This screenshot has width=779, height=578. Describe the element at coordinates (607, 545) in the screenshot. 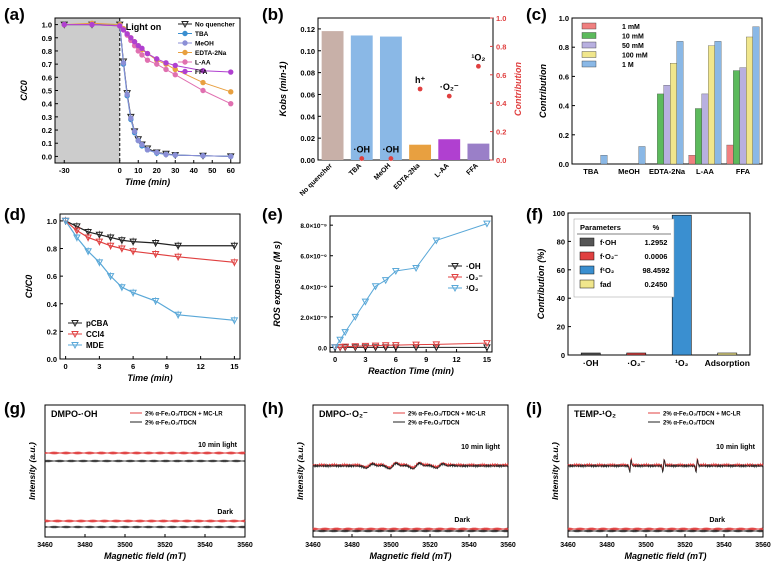

I see `x-tick-label: 3480` at that location.